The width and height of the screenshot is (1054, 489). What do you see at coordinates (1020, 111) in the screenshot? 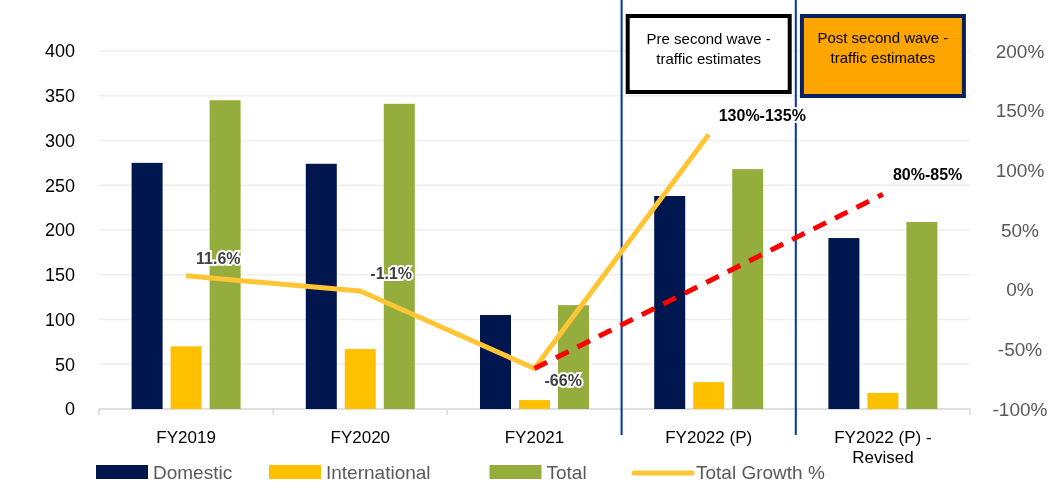
I see `y2-tick-label: 150%` at bounding box center [1020, 111].